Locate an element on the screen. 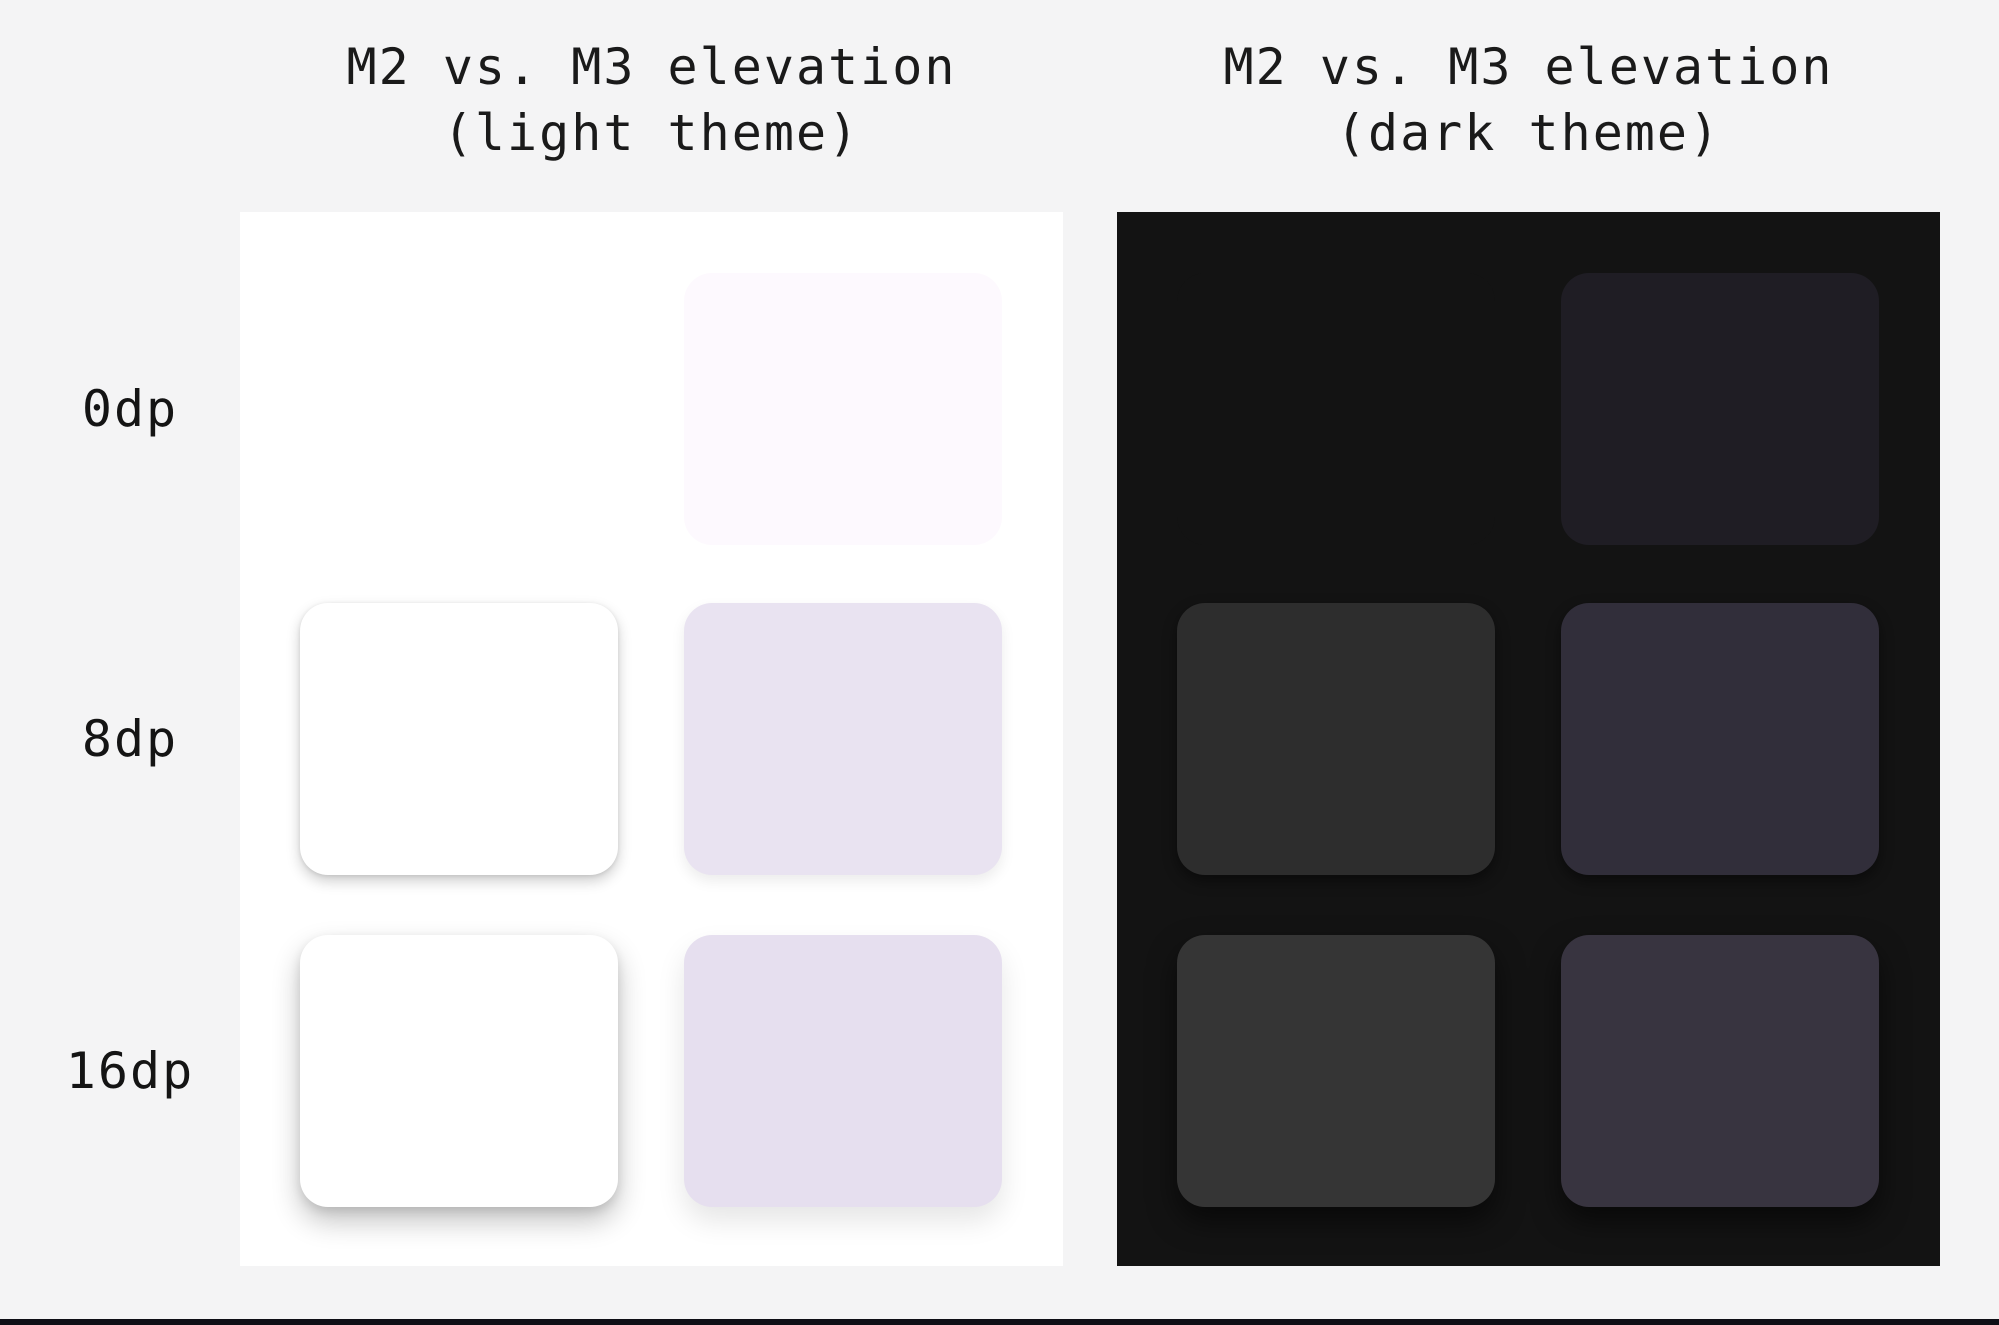  card-m2-0dp-light is located at coordinates (459, 409).